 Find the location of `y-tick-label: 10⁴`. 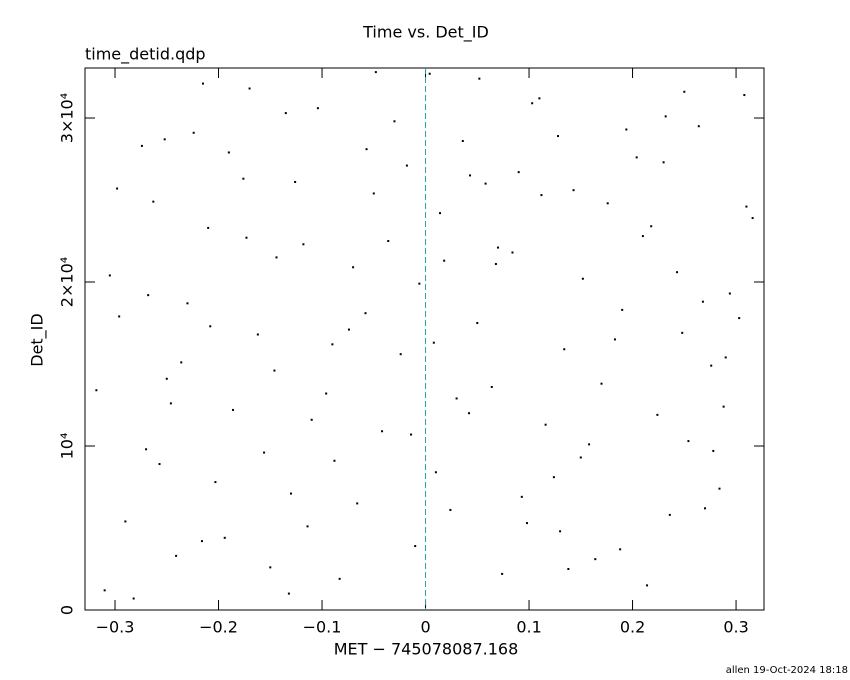

y-tick-label: 10⁴ is located at coordinates (67, 446).